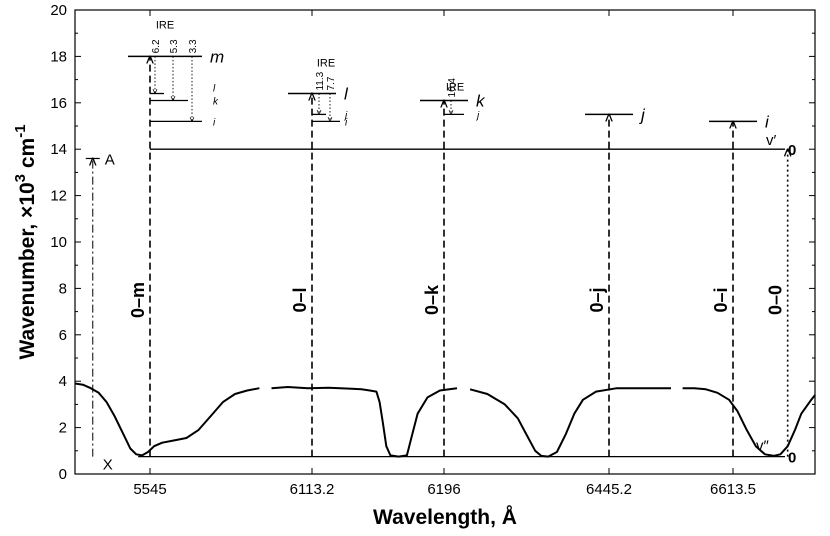 Image resolution: width=830 pixels, height=536 pixels. Describe the element at coordinates (58, 103) in the screenshot. I see `y-tick-label: 16` at that location.